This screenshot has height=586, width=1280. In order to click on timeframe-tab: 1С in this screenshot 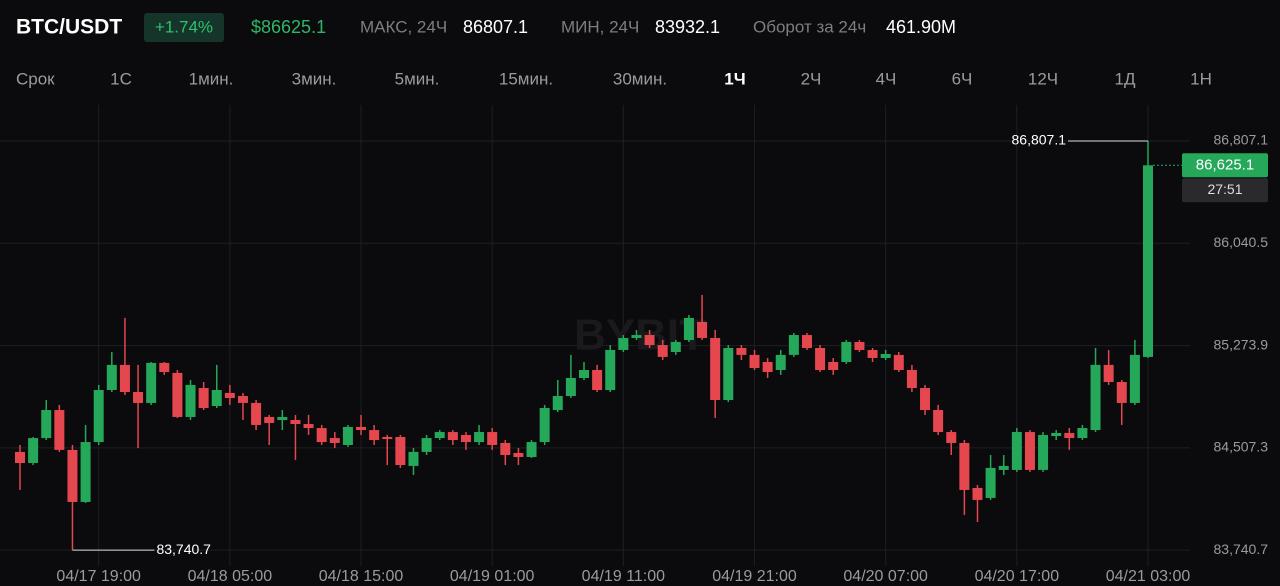, I will do `click(121, 78)`.